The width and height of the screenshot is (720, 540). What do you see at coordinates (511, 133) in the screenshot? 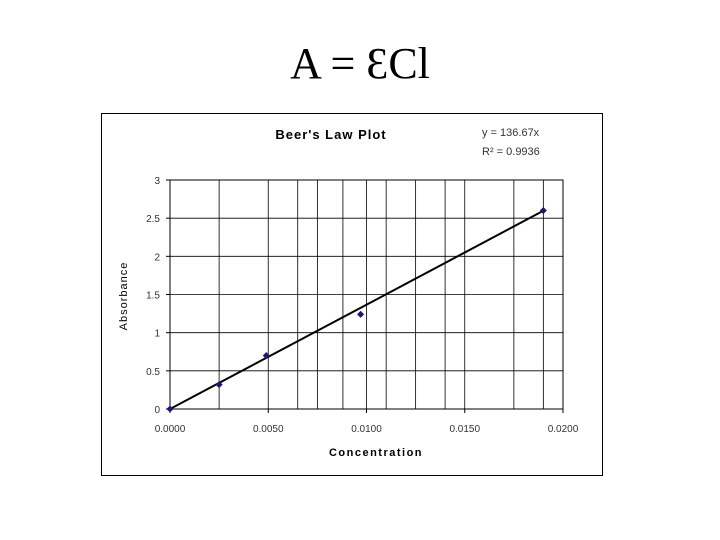
I see `trend-equation: y = 136.67x` at bounding box center [511, 133].